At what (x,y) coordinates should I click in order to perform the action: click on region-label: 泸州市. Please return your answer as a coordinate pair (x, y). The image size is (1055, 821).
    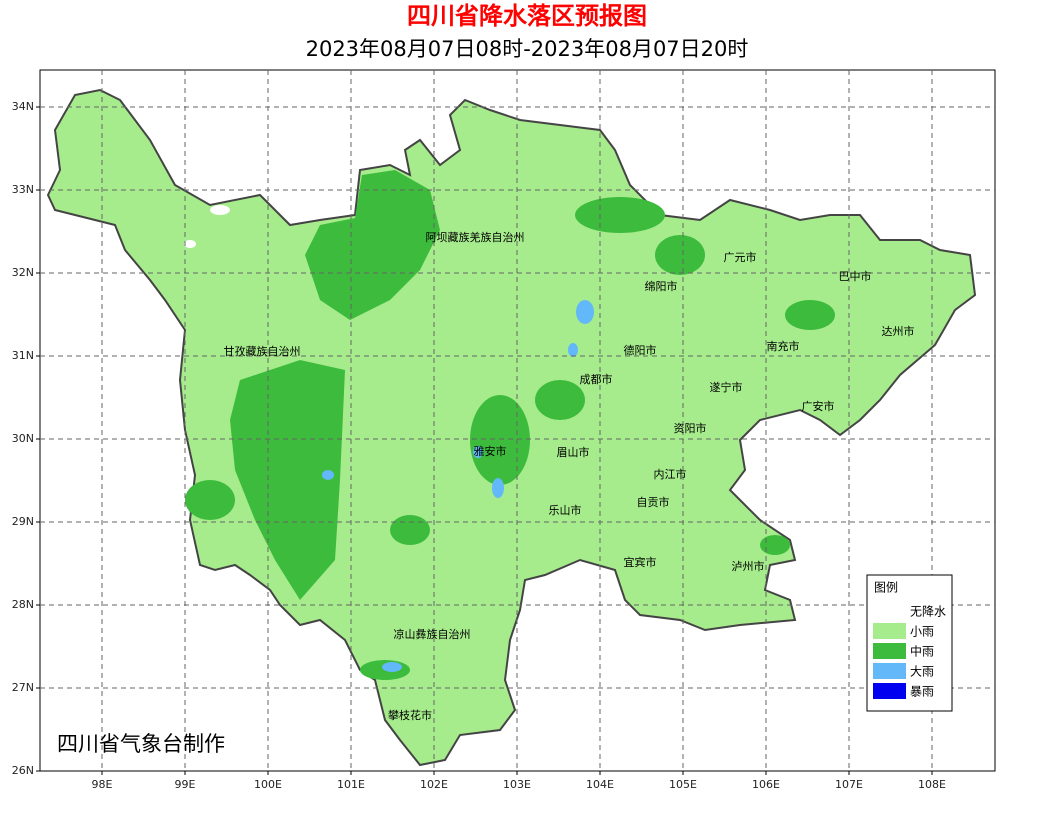
    Looking at the image, I should click on (748, 566).